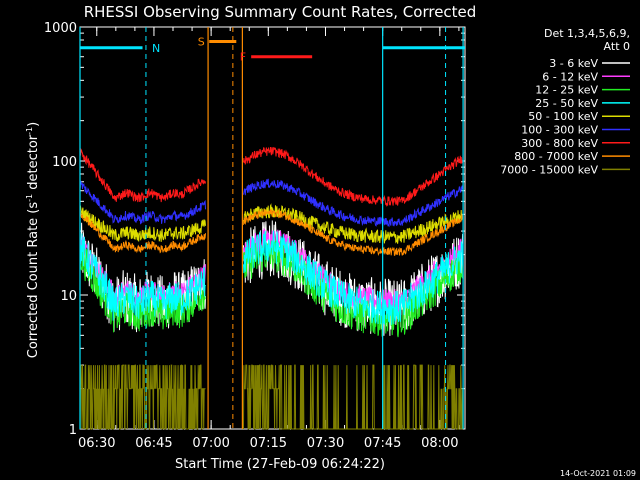  Describe the element at coordinates (268, 443) in the screenshot. I see `x-tick-label: 07:15` at that location.